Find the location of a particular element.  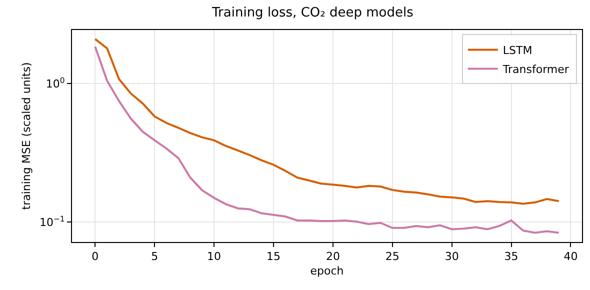

y-axis-title: training MSE (scaled units) is located at coordinates (27, 136).